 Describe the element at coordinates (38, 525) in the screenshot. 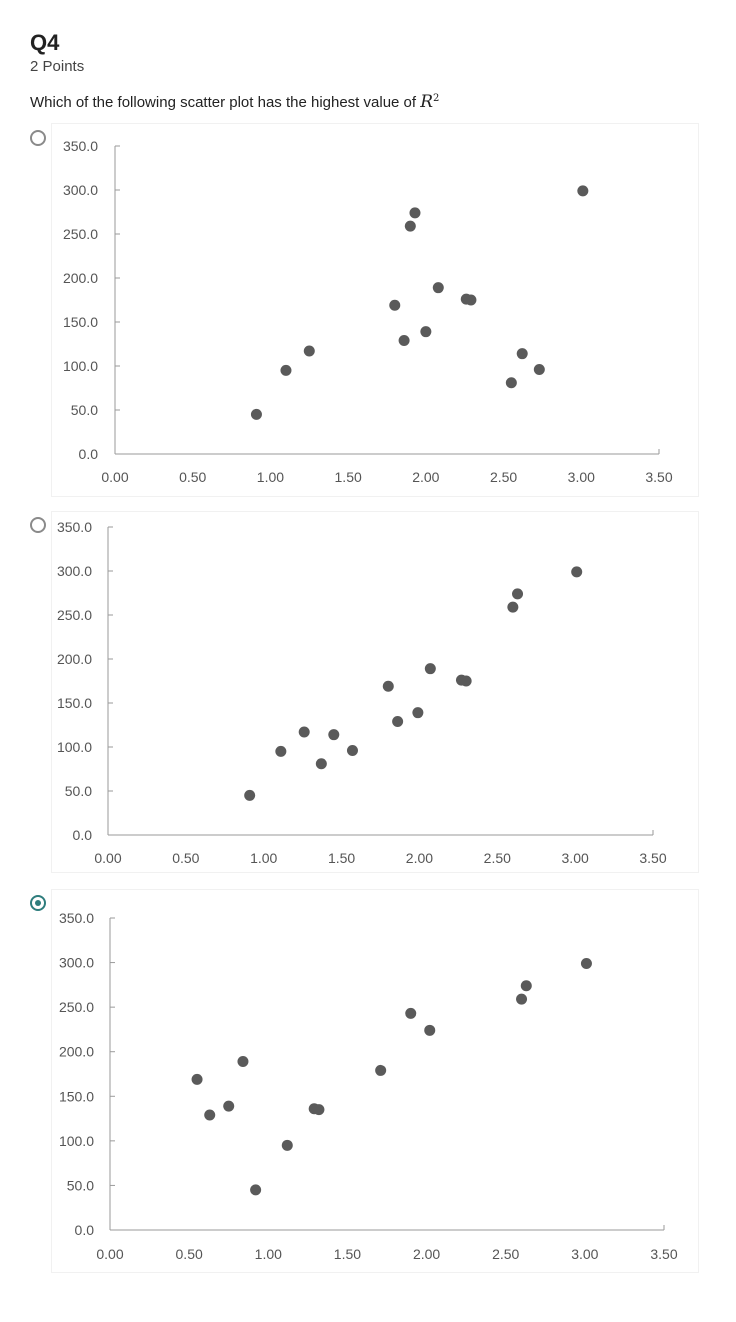

I see `option-b-radio` at that location.